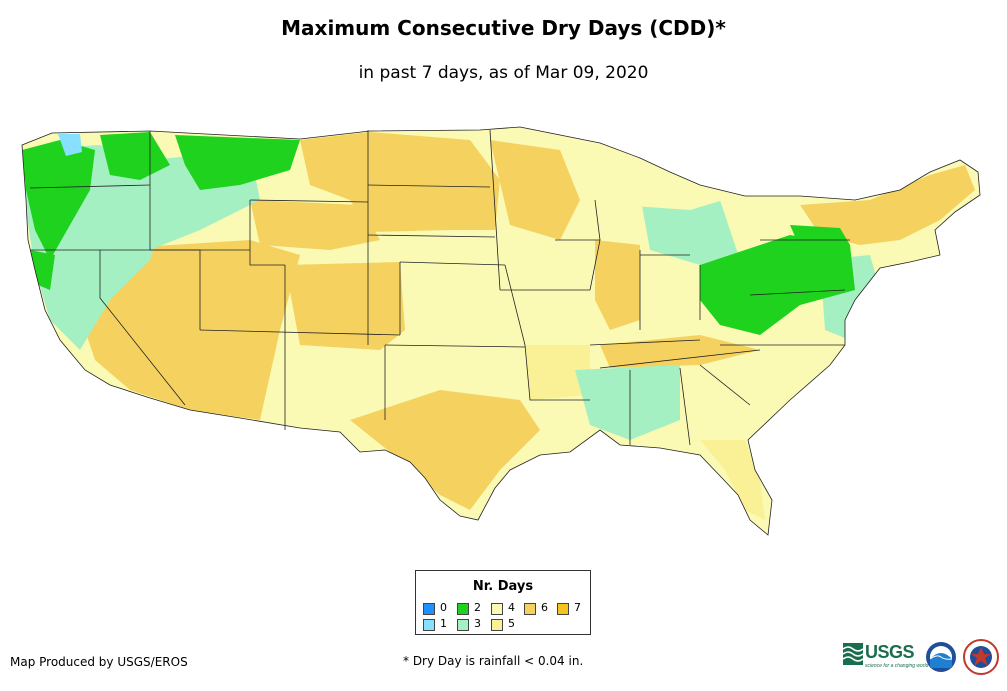  I want to click on legend-label: 2, so click(477, 607).